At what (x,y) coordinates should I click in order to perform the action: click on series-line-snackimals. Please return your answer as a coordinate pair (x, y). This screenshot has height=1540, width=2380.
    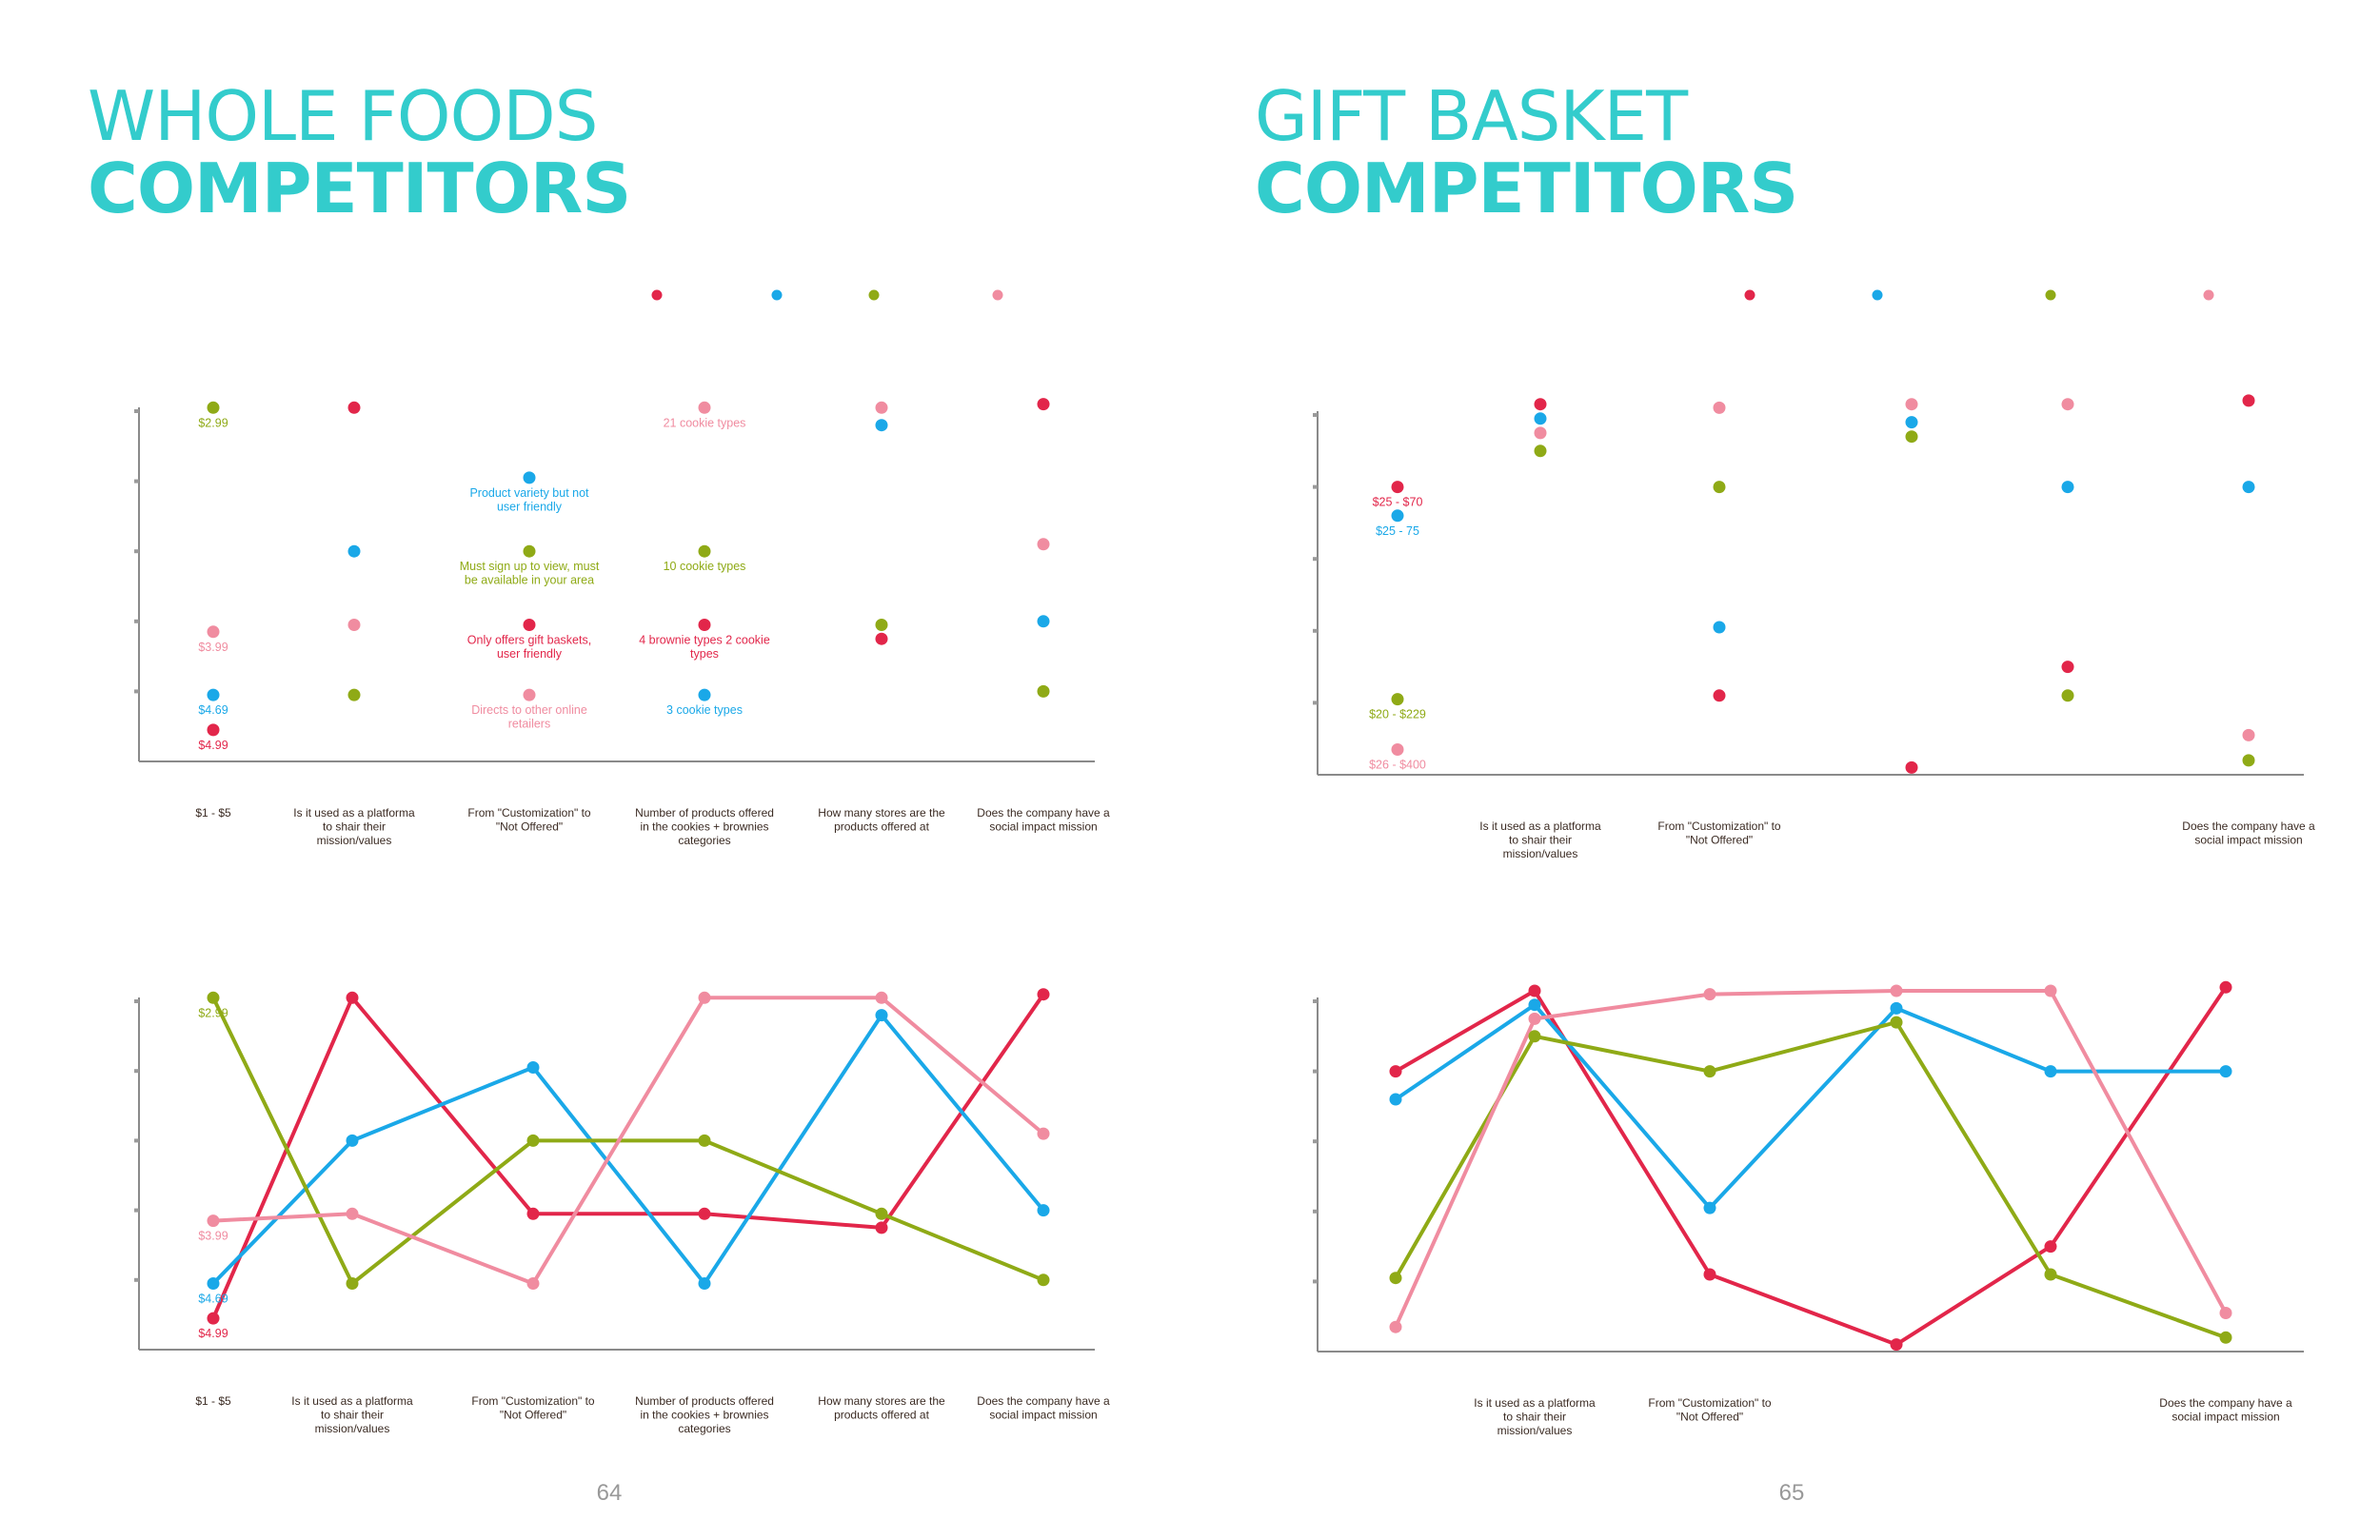
    Looking at the image, I should click on (628, 1149).